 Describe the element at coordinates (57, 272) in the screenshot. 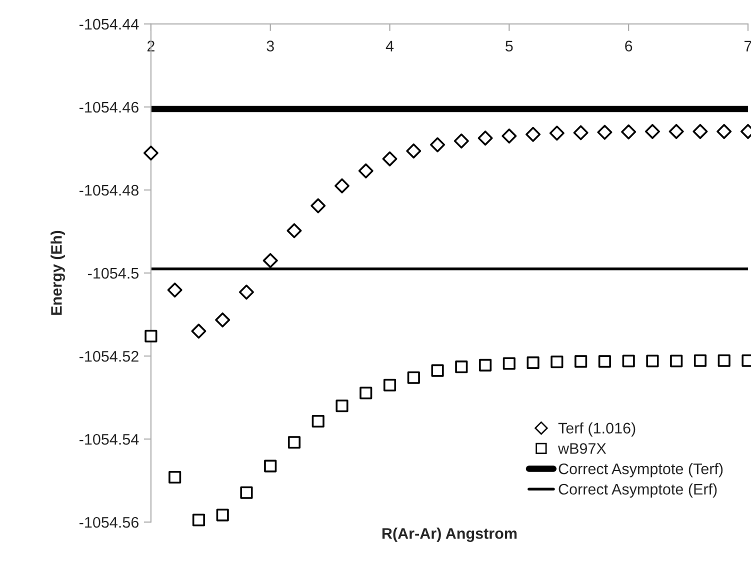

I see `y-axis-title: Energy (Eh)` at that location.